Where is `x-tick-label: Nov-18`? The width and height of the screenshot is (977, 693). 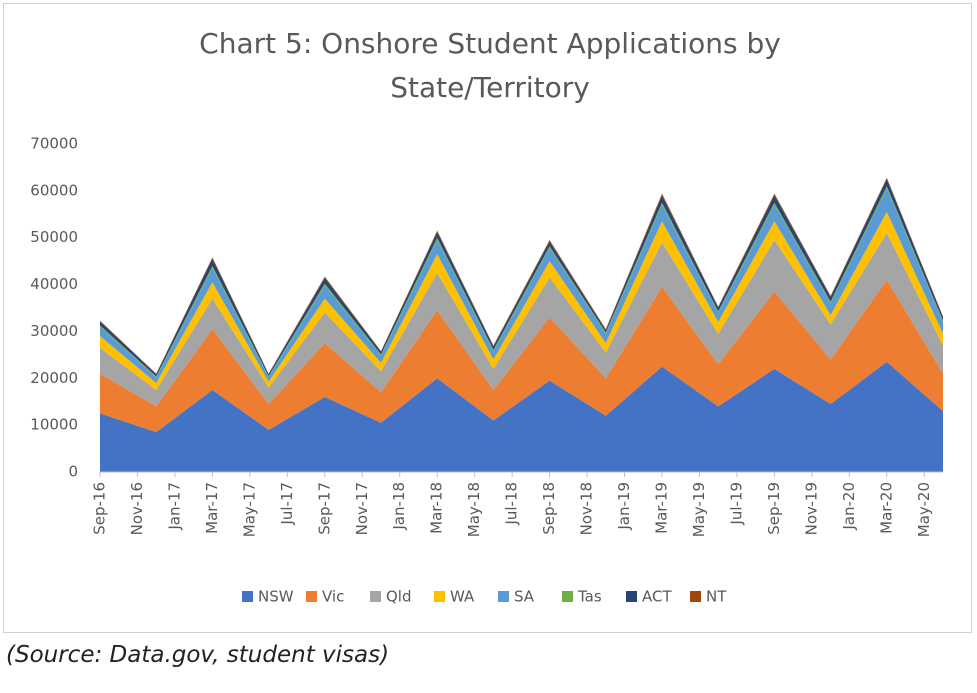
x-tick-label: Nov-18 is located at coordinates (587, 508).